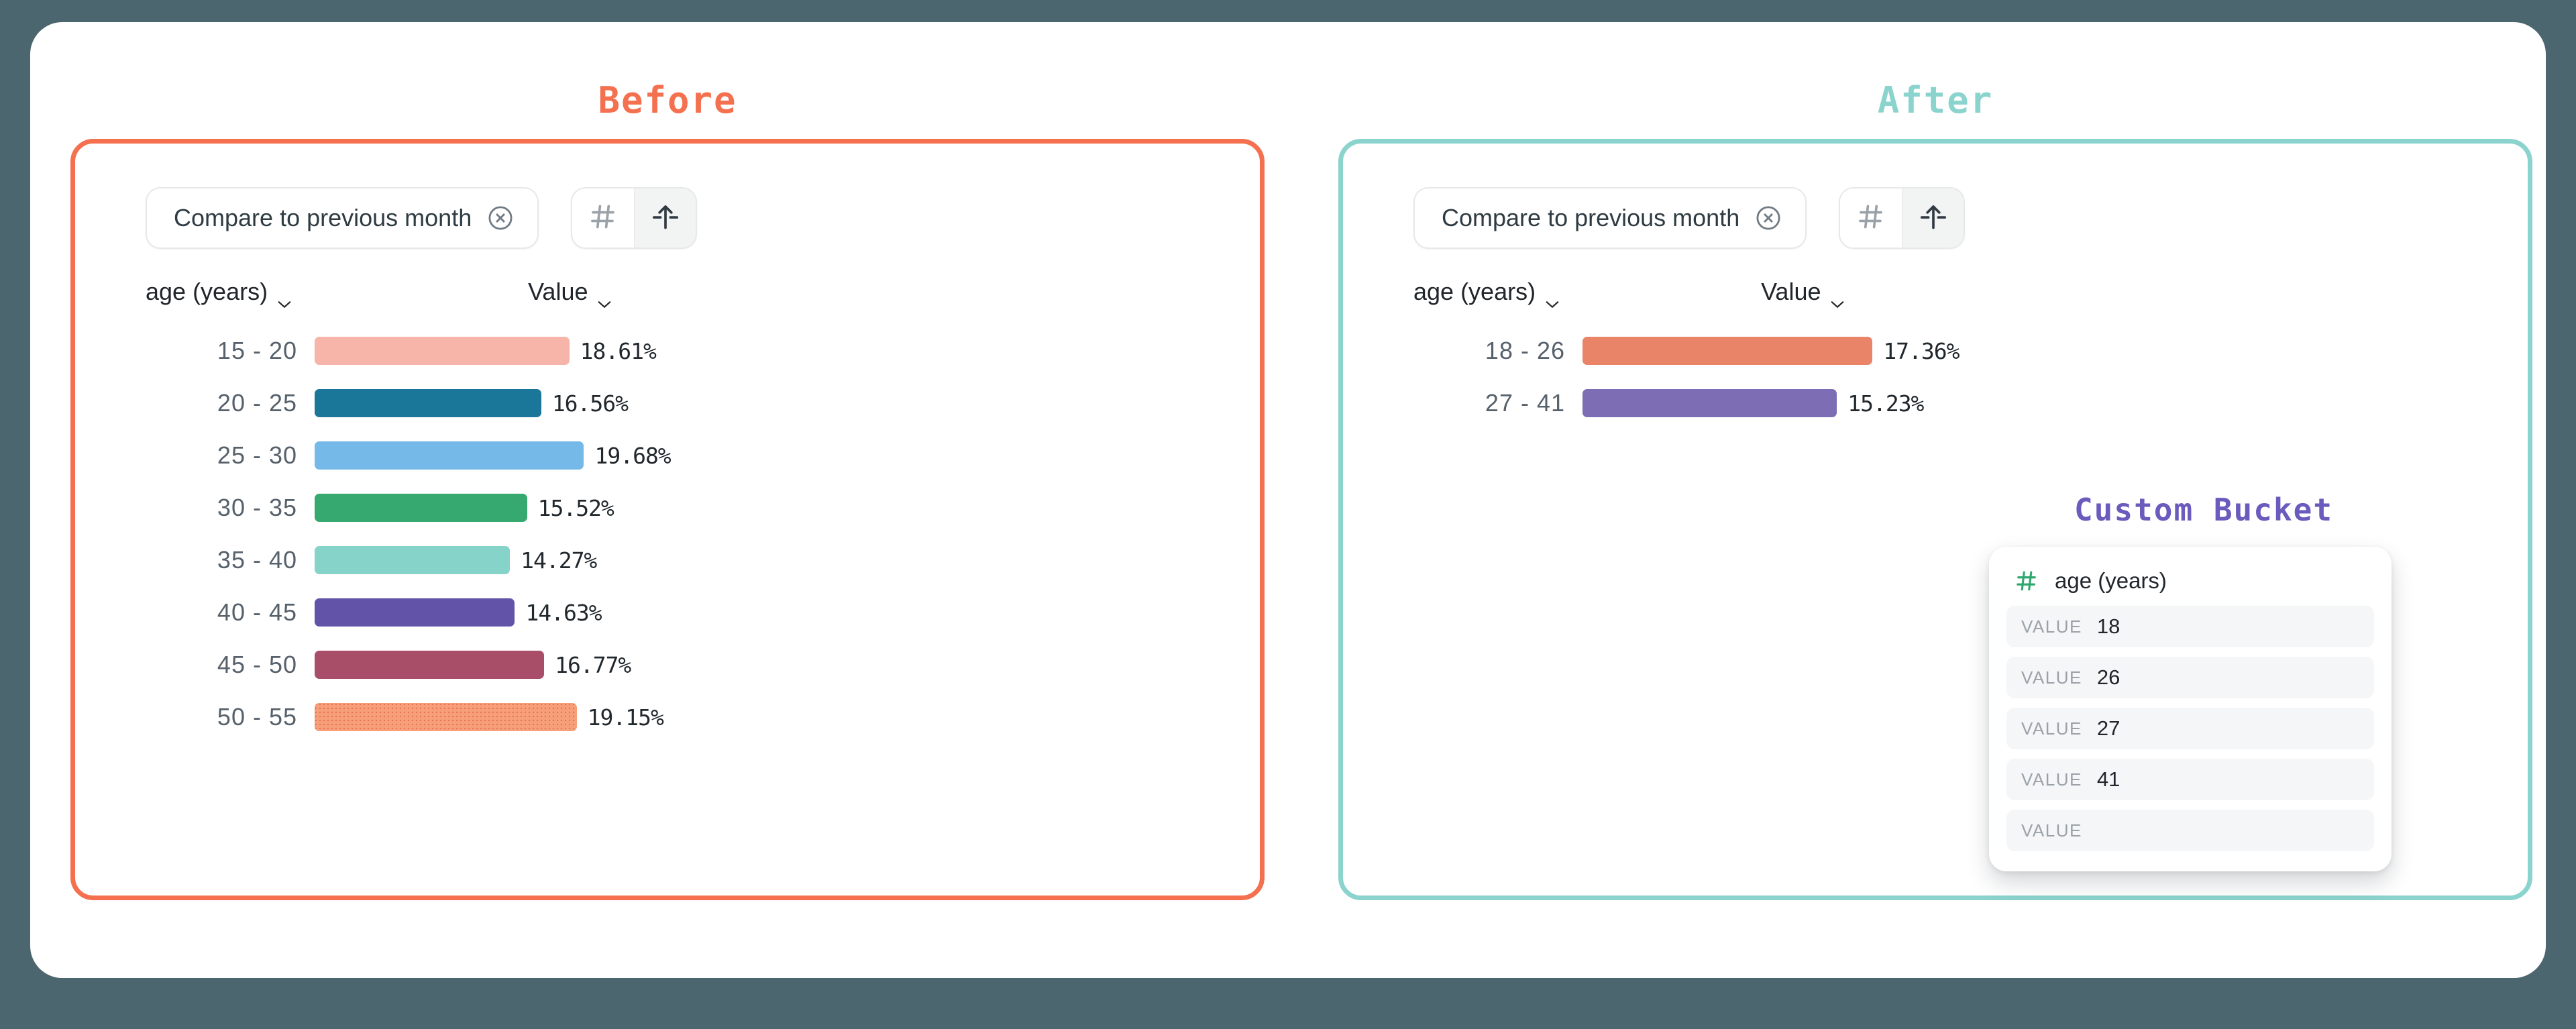 The image size is (2576, 1029). I want to click on custom-bucket-value-row: VALUE 18, so click(2190, 626).